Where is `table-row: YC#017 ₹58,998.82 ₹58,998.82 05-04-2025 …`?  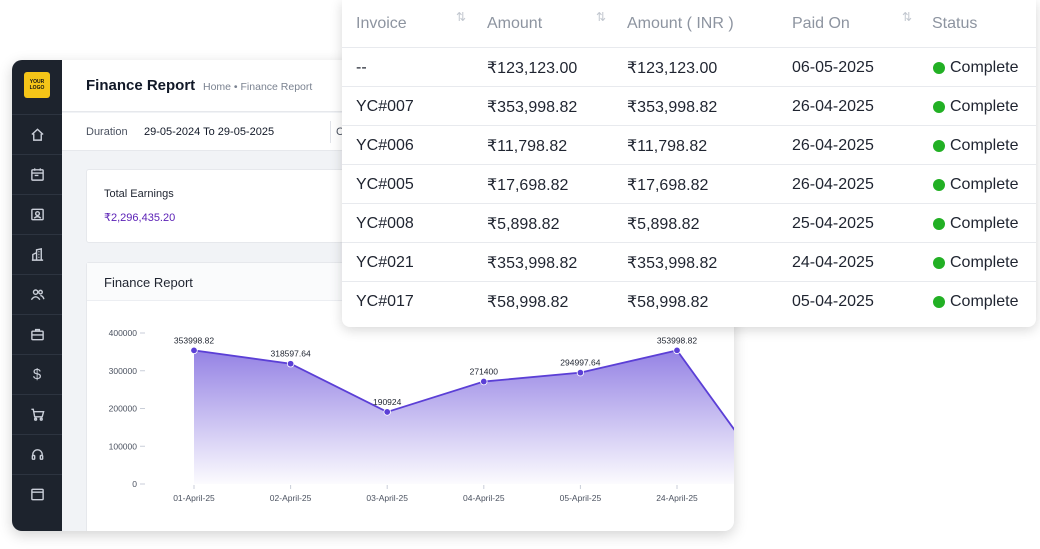 table-row: YC#017 ₹58,998.82 ₹58,998.82 05-04-2025 … is located at coordinates (689, 300).